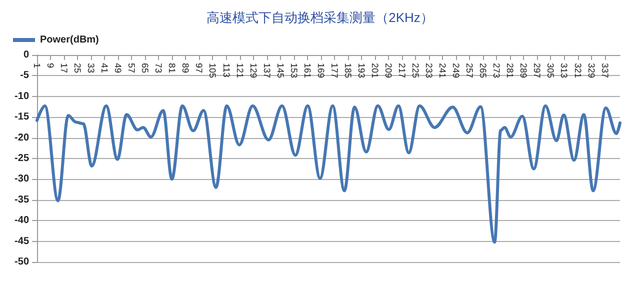  Describe the element at coordinates (213, 70) in the screenshot. I see `x-tick-label: 105` at that location.